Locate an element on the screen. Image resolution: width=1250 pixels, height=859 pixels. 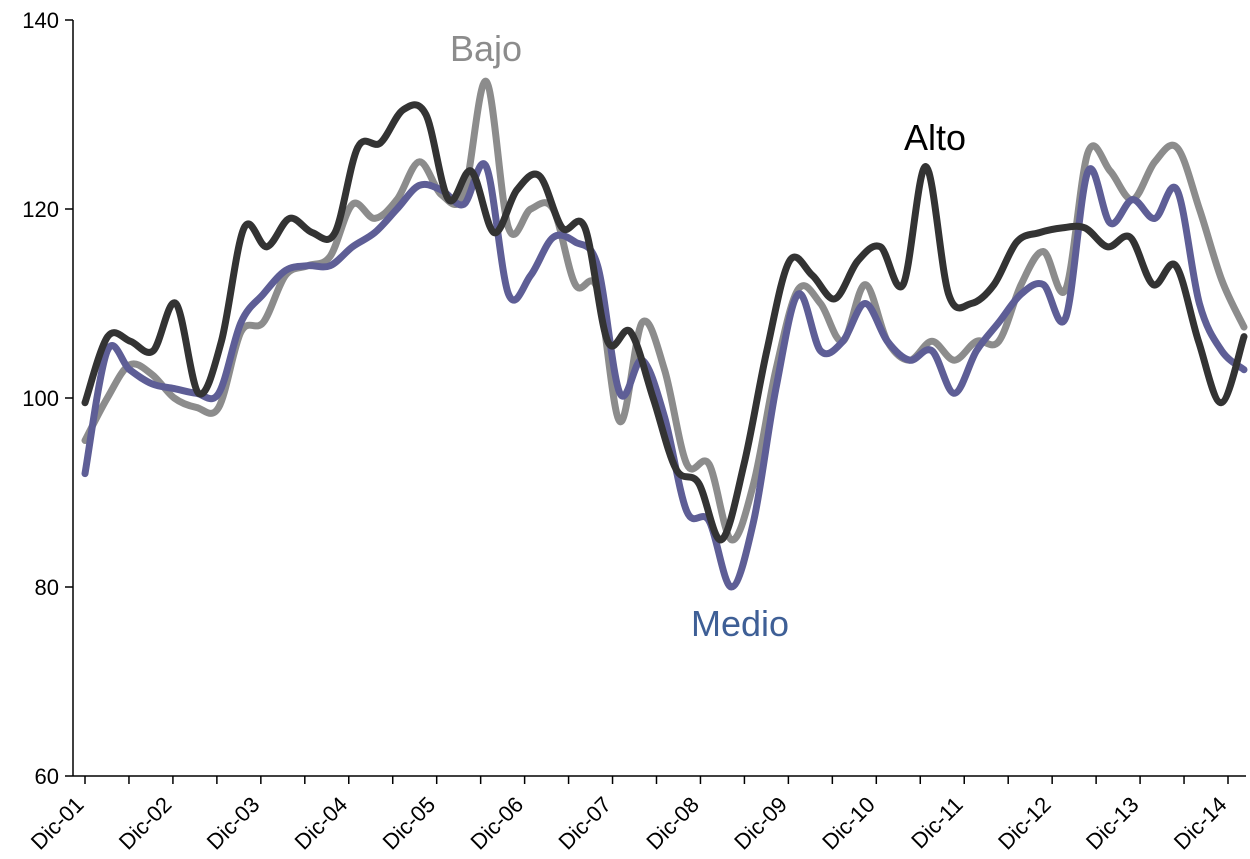
y-ticks: 60 80 100 120 140 is located at coordinates (47, 398).